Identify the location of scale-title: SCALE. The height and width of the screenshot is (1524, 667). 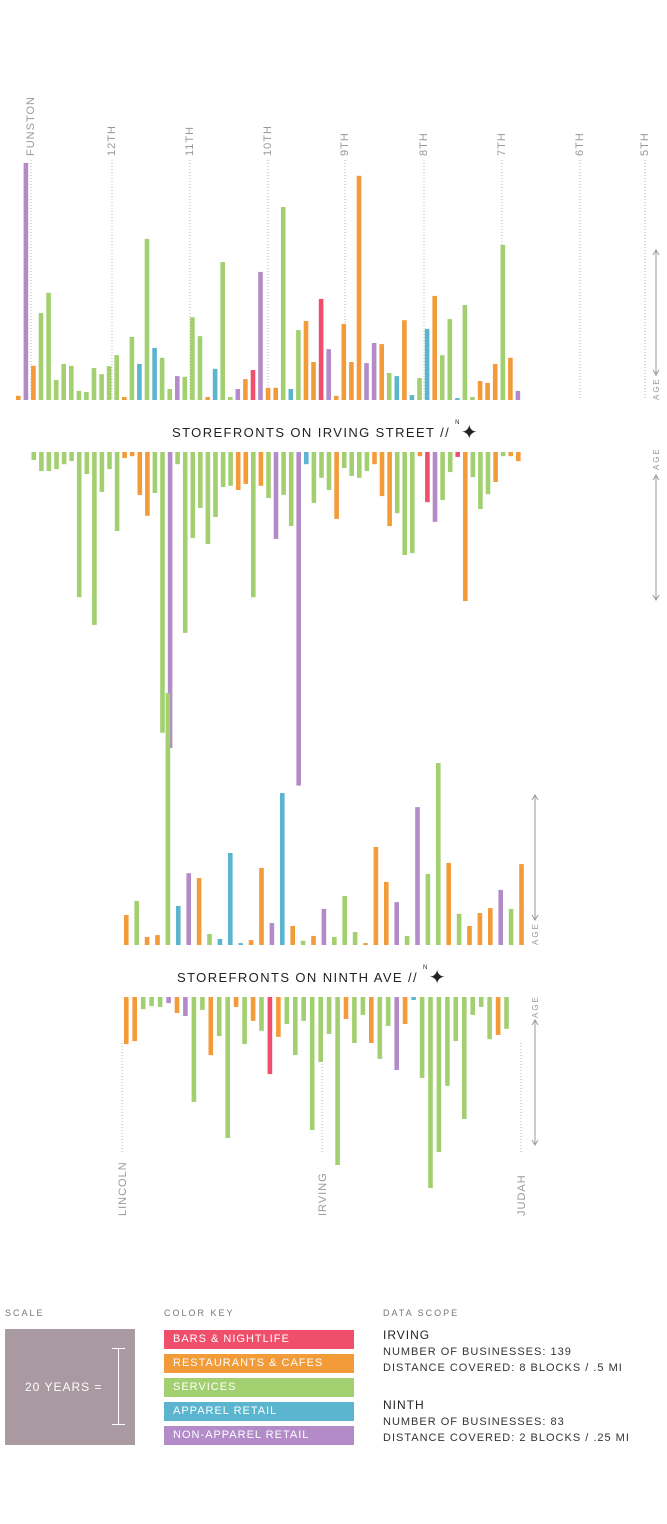
(25, 1313).